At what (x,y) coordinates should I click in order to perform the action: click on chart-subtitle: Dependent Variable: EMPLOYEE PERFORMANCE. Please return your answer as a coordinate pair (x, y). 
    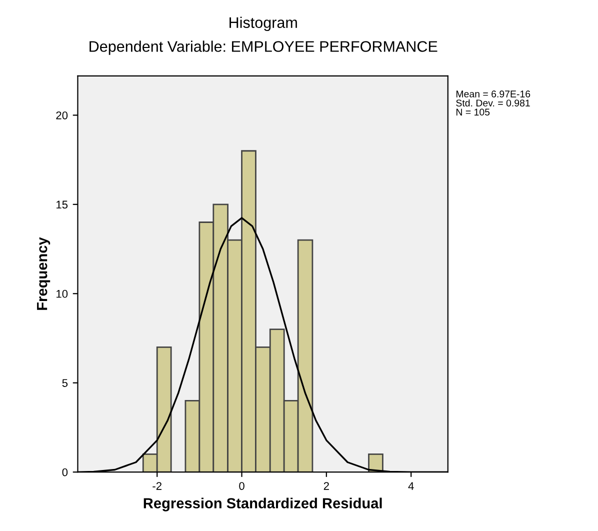
    Looking at the image, I should click on (264, 47).